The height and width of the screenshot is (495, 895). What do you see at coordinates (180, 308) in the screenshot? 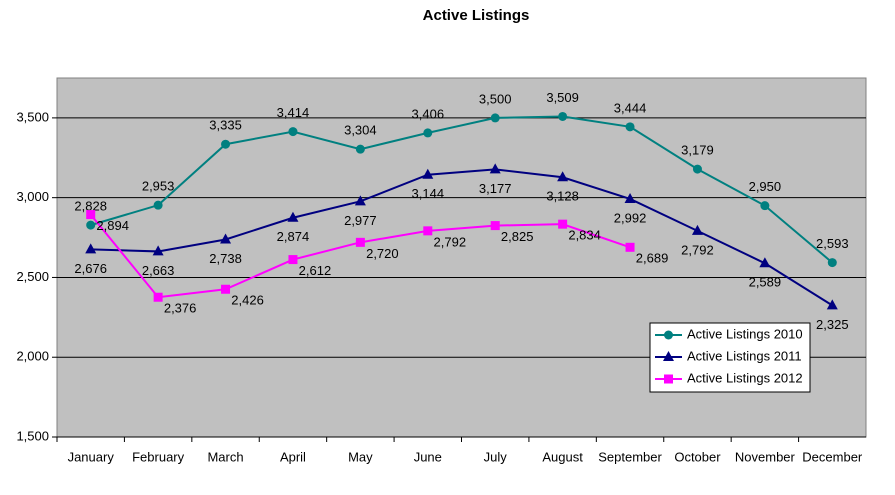
I see `data-label: 2,376` at bounding box center [180, 308].